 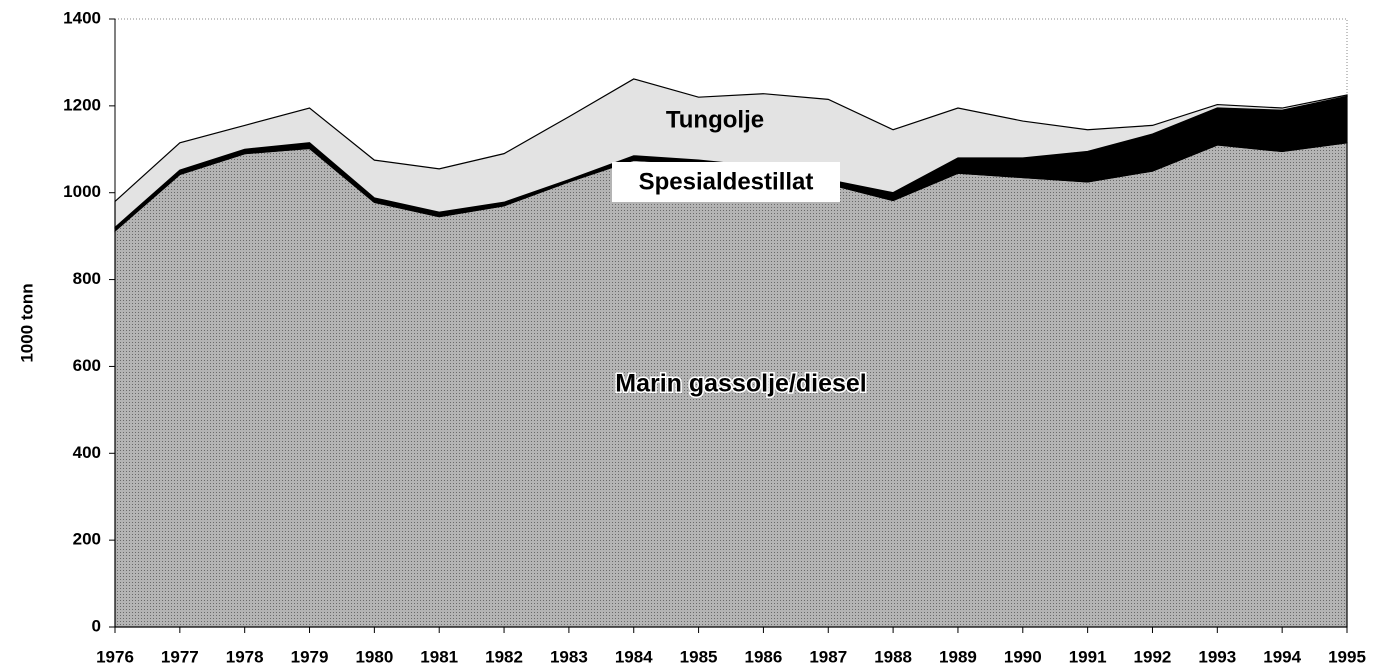 What do you see at coordinates (87, 452) in the screenshot?
I see `y-tick-label: 400` at bounding box center [87, 452].